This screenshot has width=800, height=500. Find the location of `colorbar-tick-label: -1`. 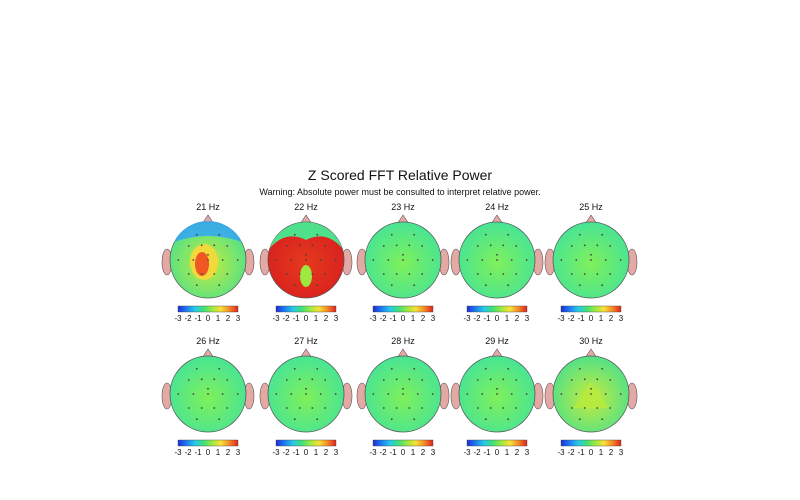

colorbar-tick-label: -1 is located at coordinates (198, 452).